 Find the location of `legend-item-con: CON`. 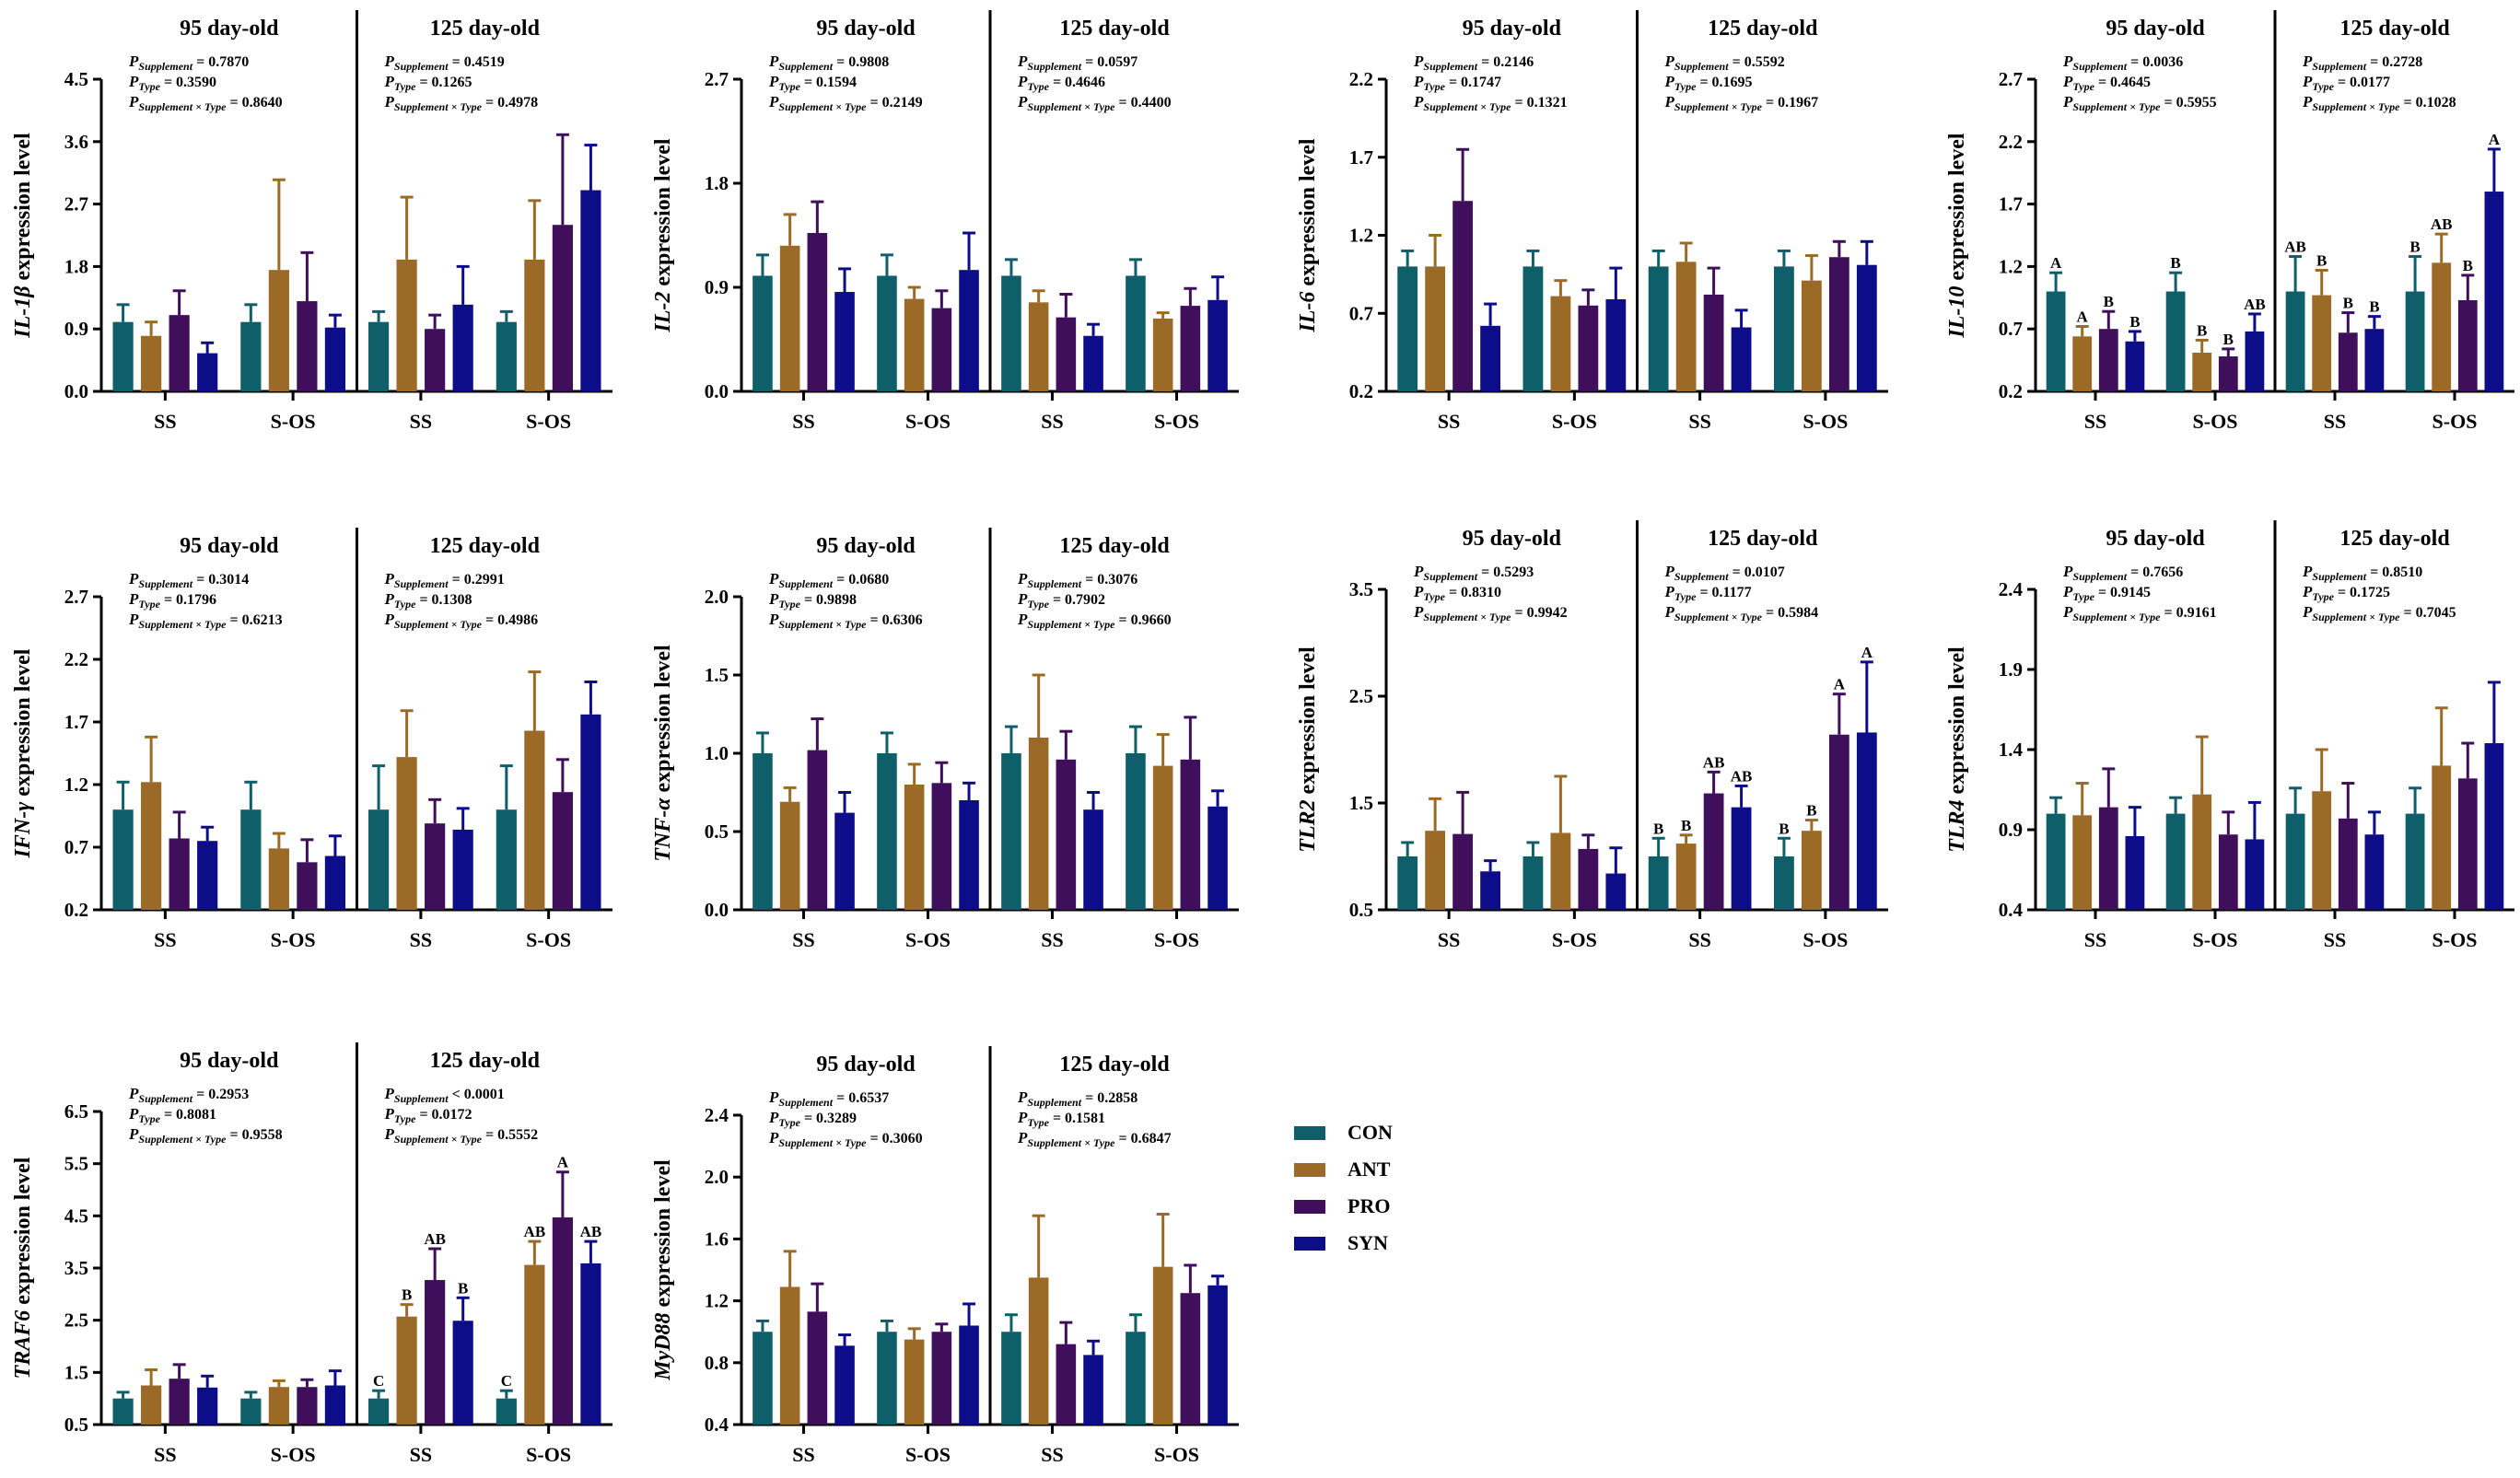

legend-item-con: CON is located at coordinates (1343, 1132).